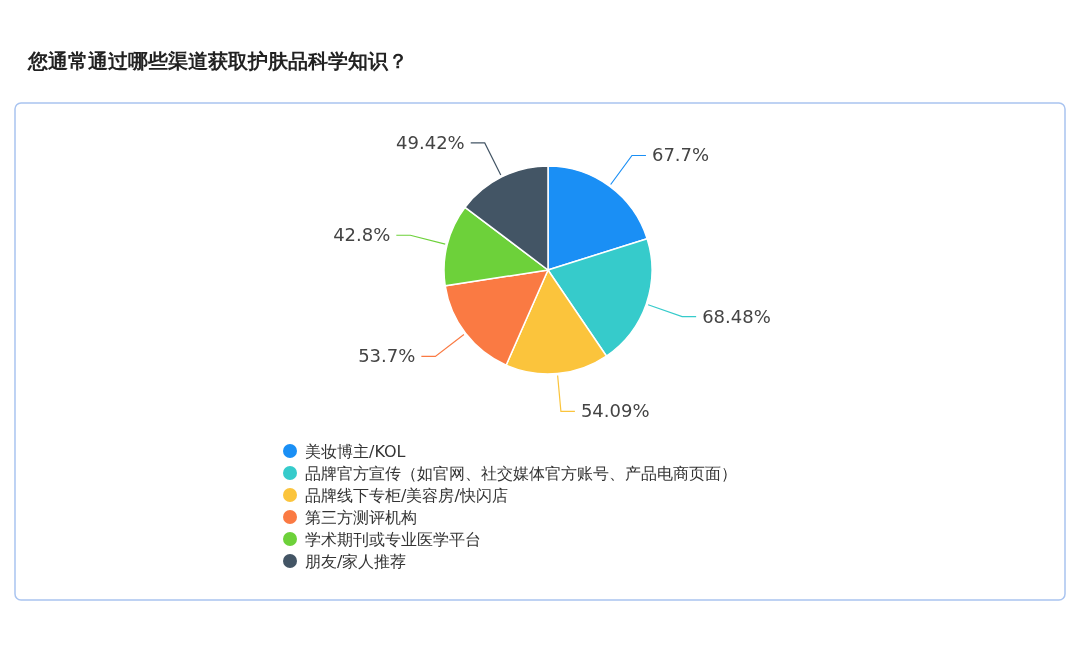  Describe the element at coordinates (356, 561) in the screenshot. I see `legend-label: 朋友/家人推荐` at that location.